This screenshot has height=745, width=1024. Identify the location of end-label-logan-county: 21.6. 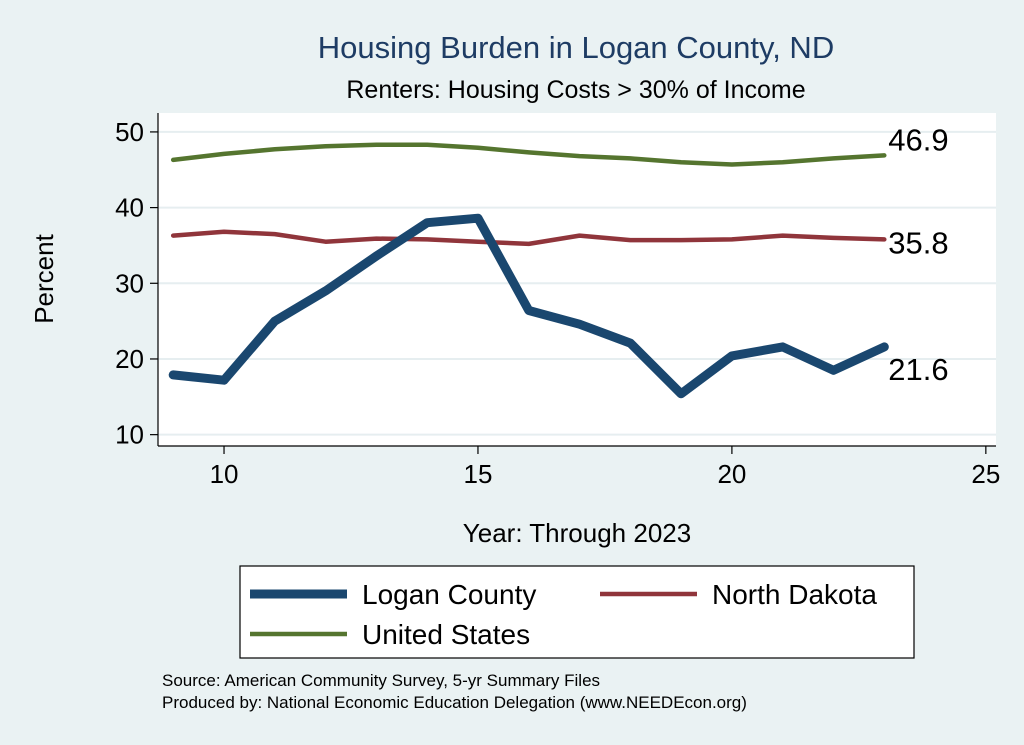
(918, 369).